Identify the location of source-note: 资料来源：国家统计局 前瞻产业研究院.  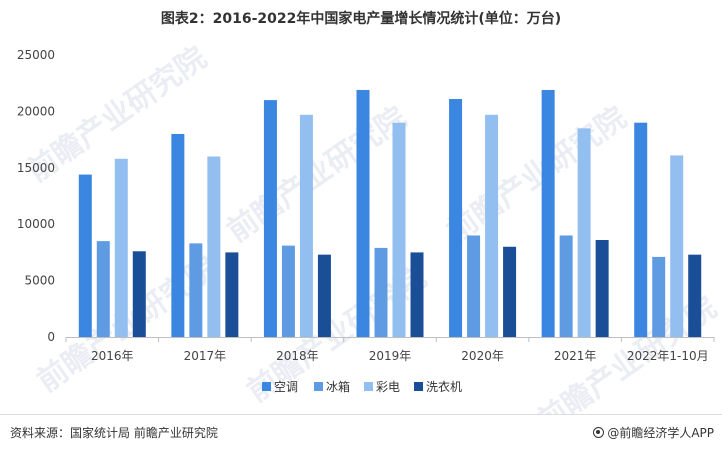
(114, 433).